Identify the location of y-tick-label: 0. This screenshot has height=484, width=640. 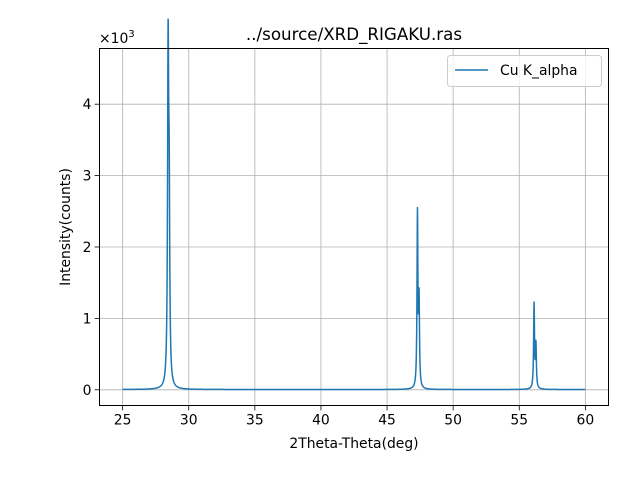
(87, 391).